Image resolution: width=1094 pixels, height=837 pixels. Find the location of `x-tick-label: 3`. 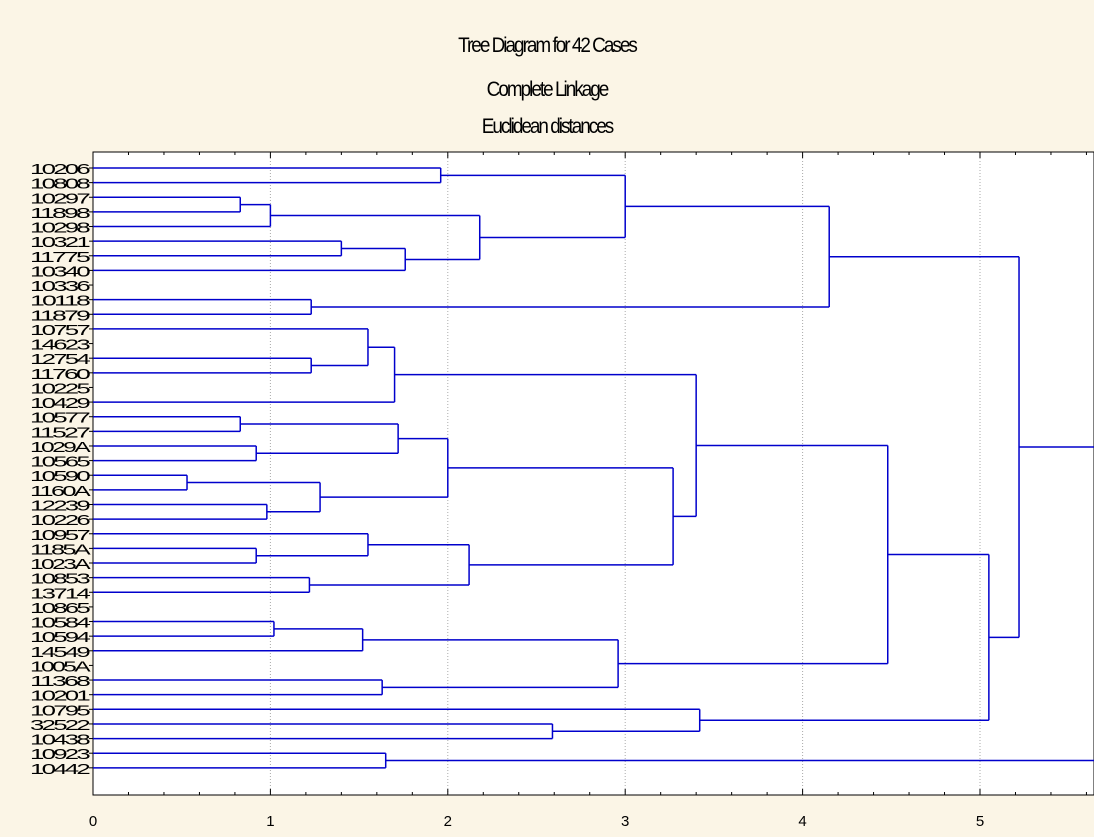

x-tick-label: 3 is located at coordinates (625, 821).